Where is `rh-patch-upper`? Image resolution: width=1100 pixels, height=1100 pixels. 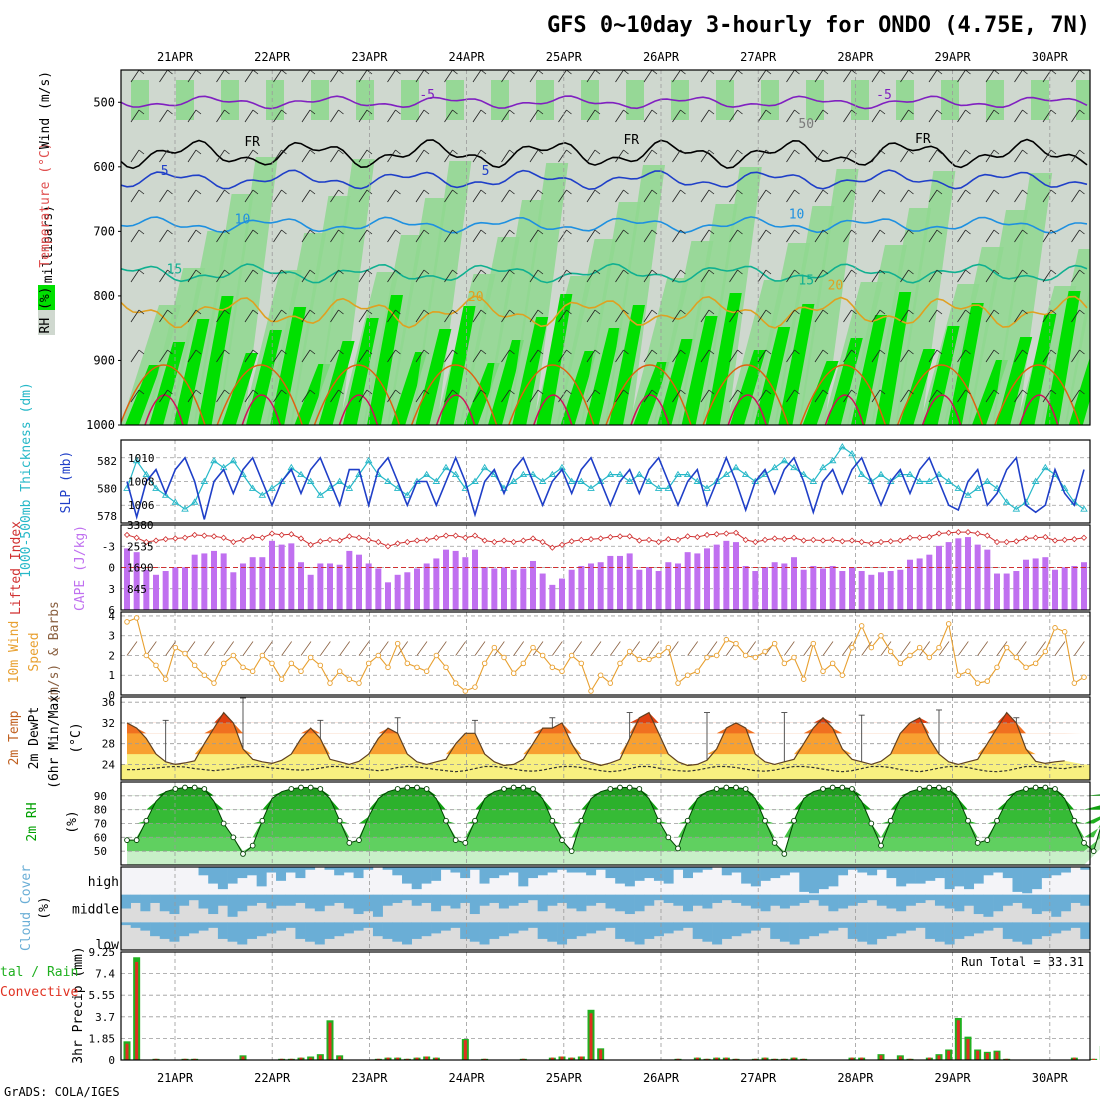
rh-patch-upper is located at coordinates (410, 100).